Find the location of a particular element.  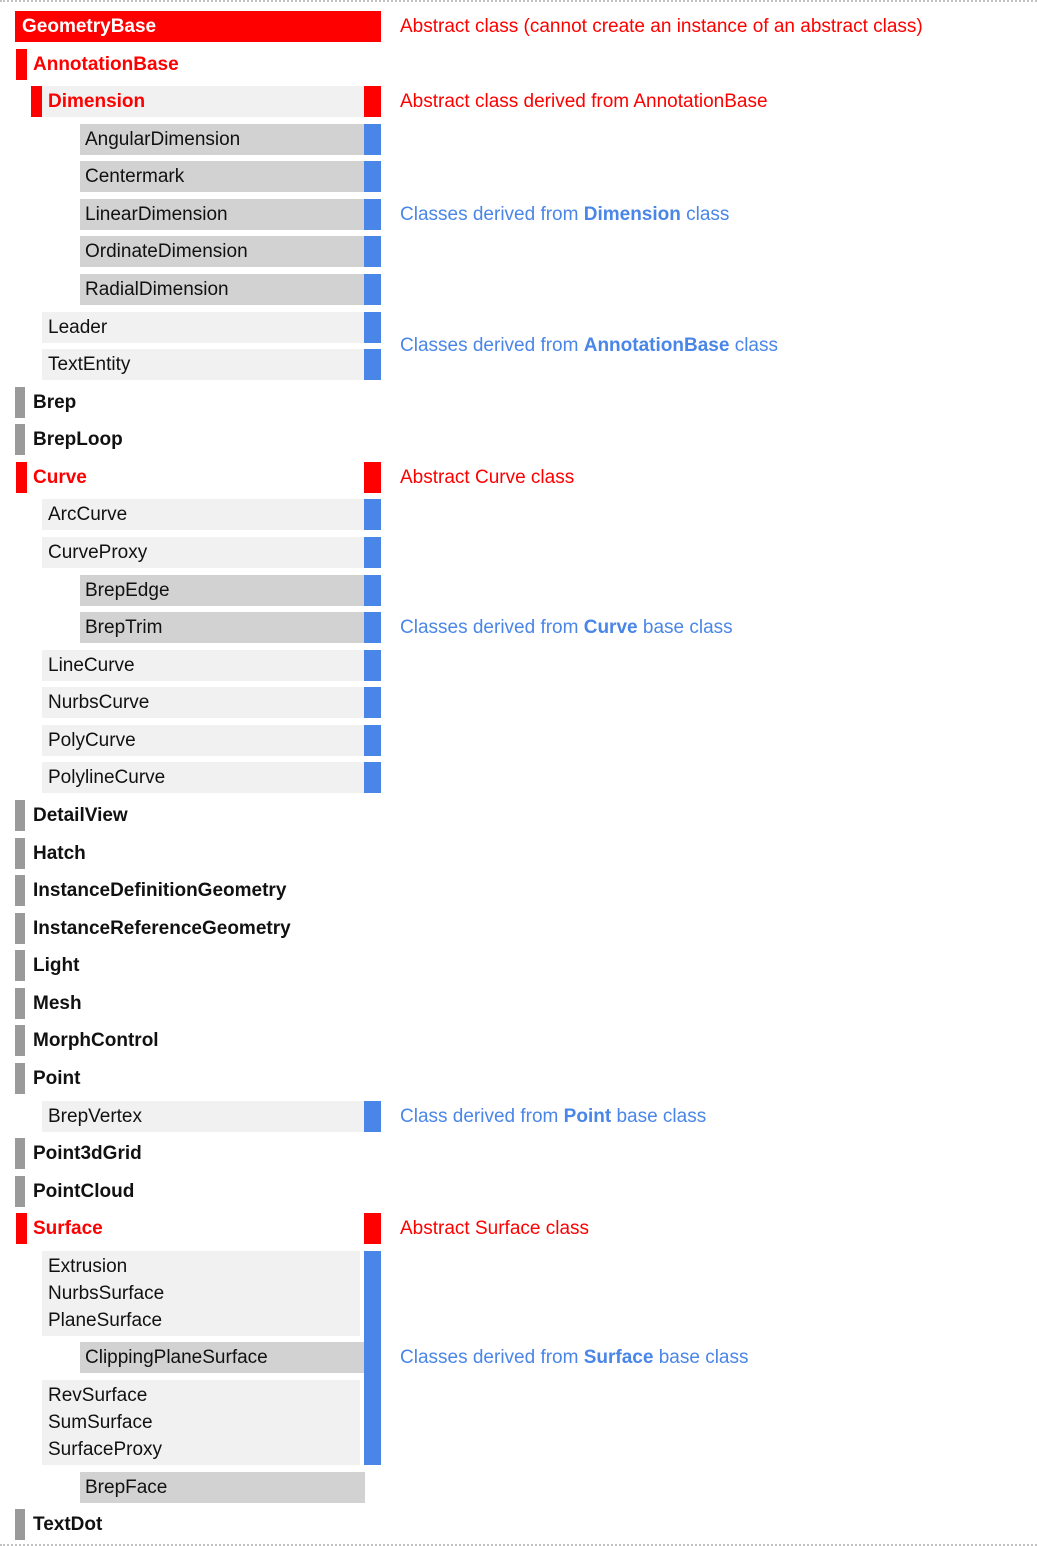

class-name-label: Surface is located at coordinates (68, 1228).